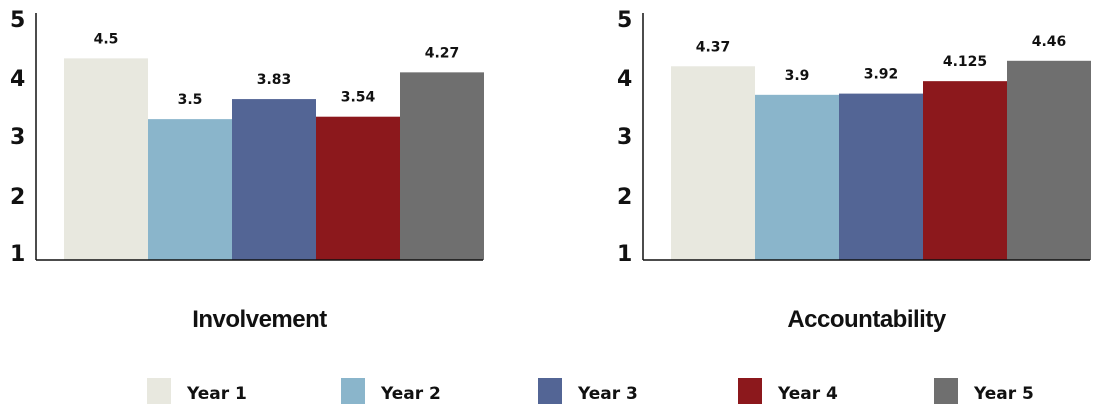 This screenshot has width=1096, height=408. I want to click on chart-title: Involvement, so click(259, 319).